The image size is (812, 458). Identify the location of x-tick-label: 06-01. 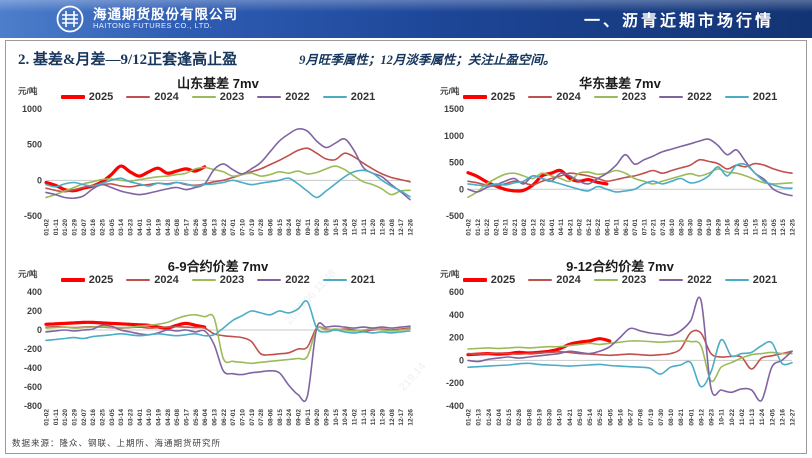
(607, 227).